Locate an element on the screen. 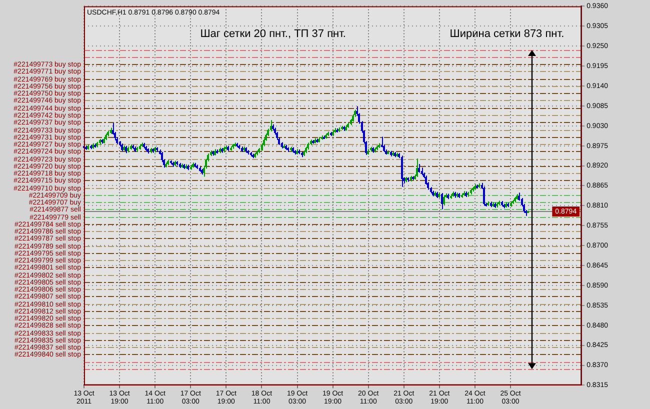 Image resolution: width=650 pixels, height=409 pixels. annotation: Ширина сетки 873 пнт. is located at coordinates (507, 34).